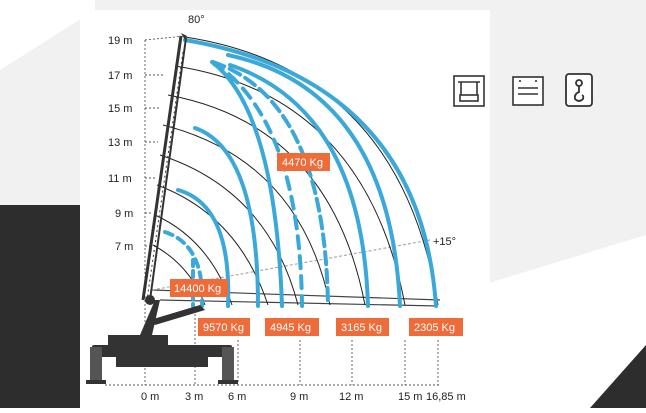 Image resolution: width=646 pixels, height=413 pixels. What do you see at coordinates (618, 376) in the screenshot?
I see `dark-corner-right` at bounding box center [618, 376].